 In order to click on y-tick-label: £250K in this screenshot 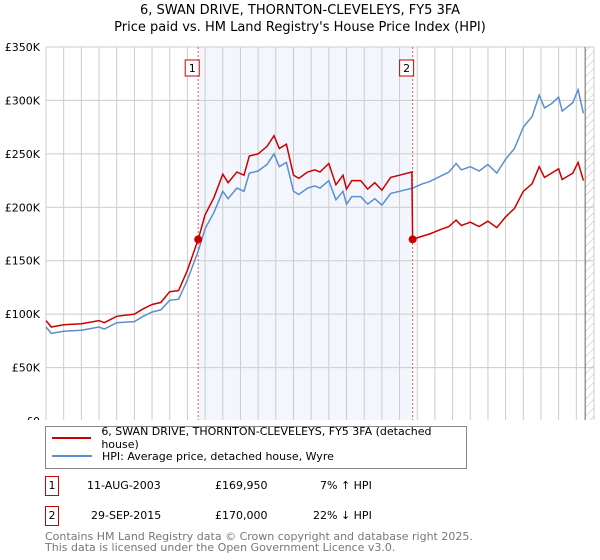, I will do `click(23, 154)`.